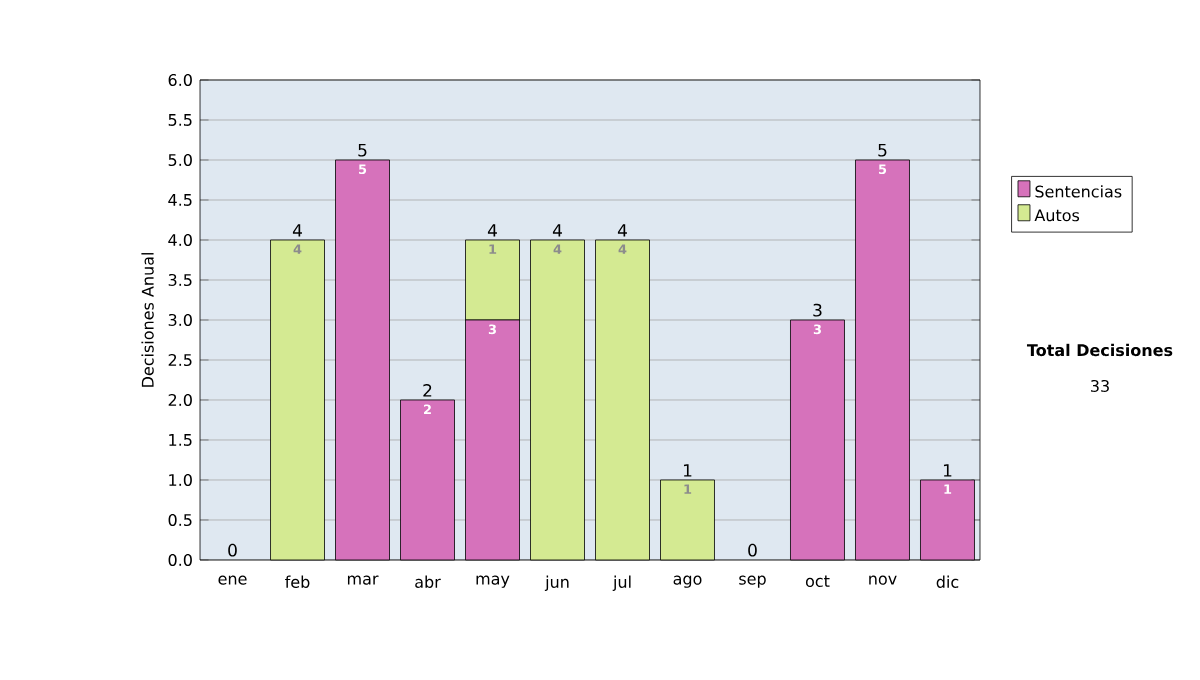  I want to click on text: Total Decisiones, so click(1099, 350).